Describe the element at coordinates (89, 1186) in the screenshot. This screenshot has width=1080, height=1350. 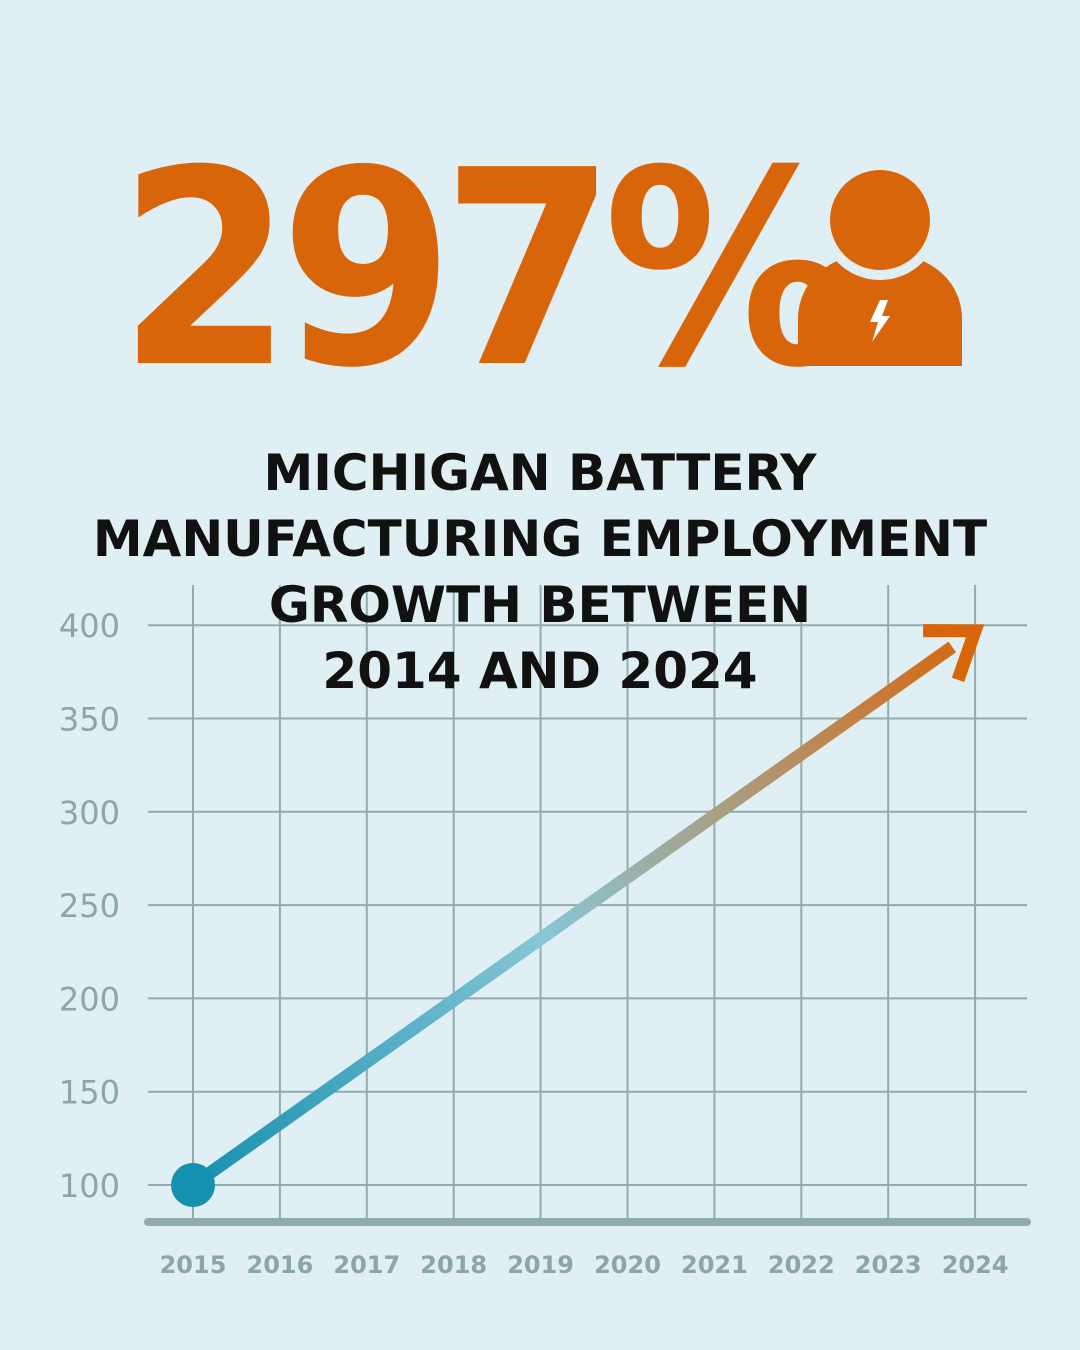
I see `y-tick-label: 100` at that location.